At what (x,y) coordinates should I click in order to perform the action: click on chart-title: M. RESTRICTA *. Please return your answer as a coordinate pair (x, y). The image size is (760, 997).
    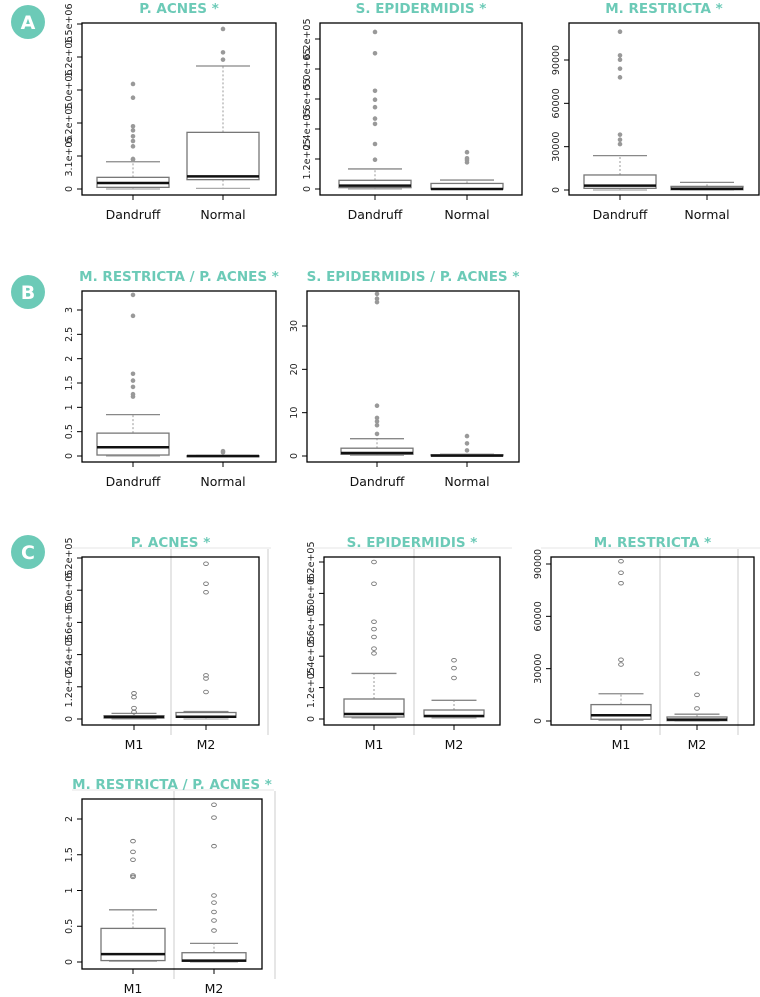
    Looking at the image, I should click on (664, 9).